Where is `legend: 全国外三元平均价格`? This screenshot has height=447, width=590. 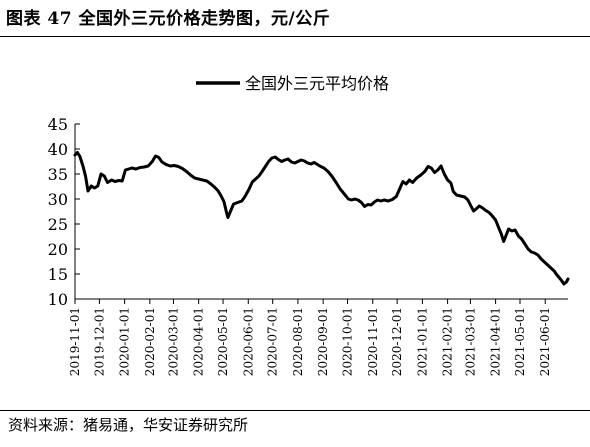 legend: 全国外三元平均价格 is located at coordinates (292, 83).